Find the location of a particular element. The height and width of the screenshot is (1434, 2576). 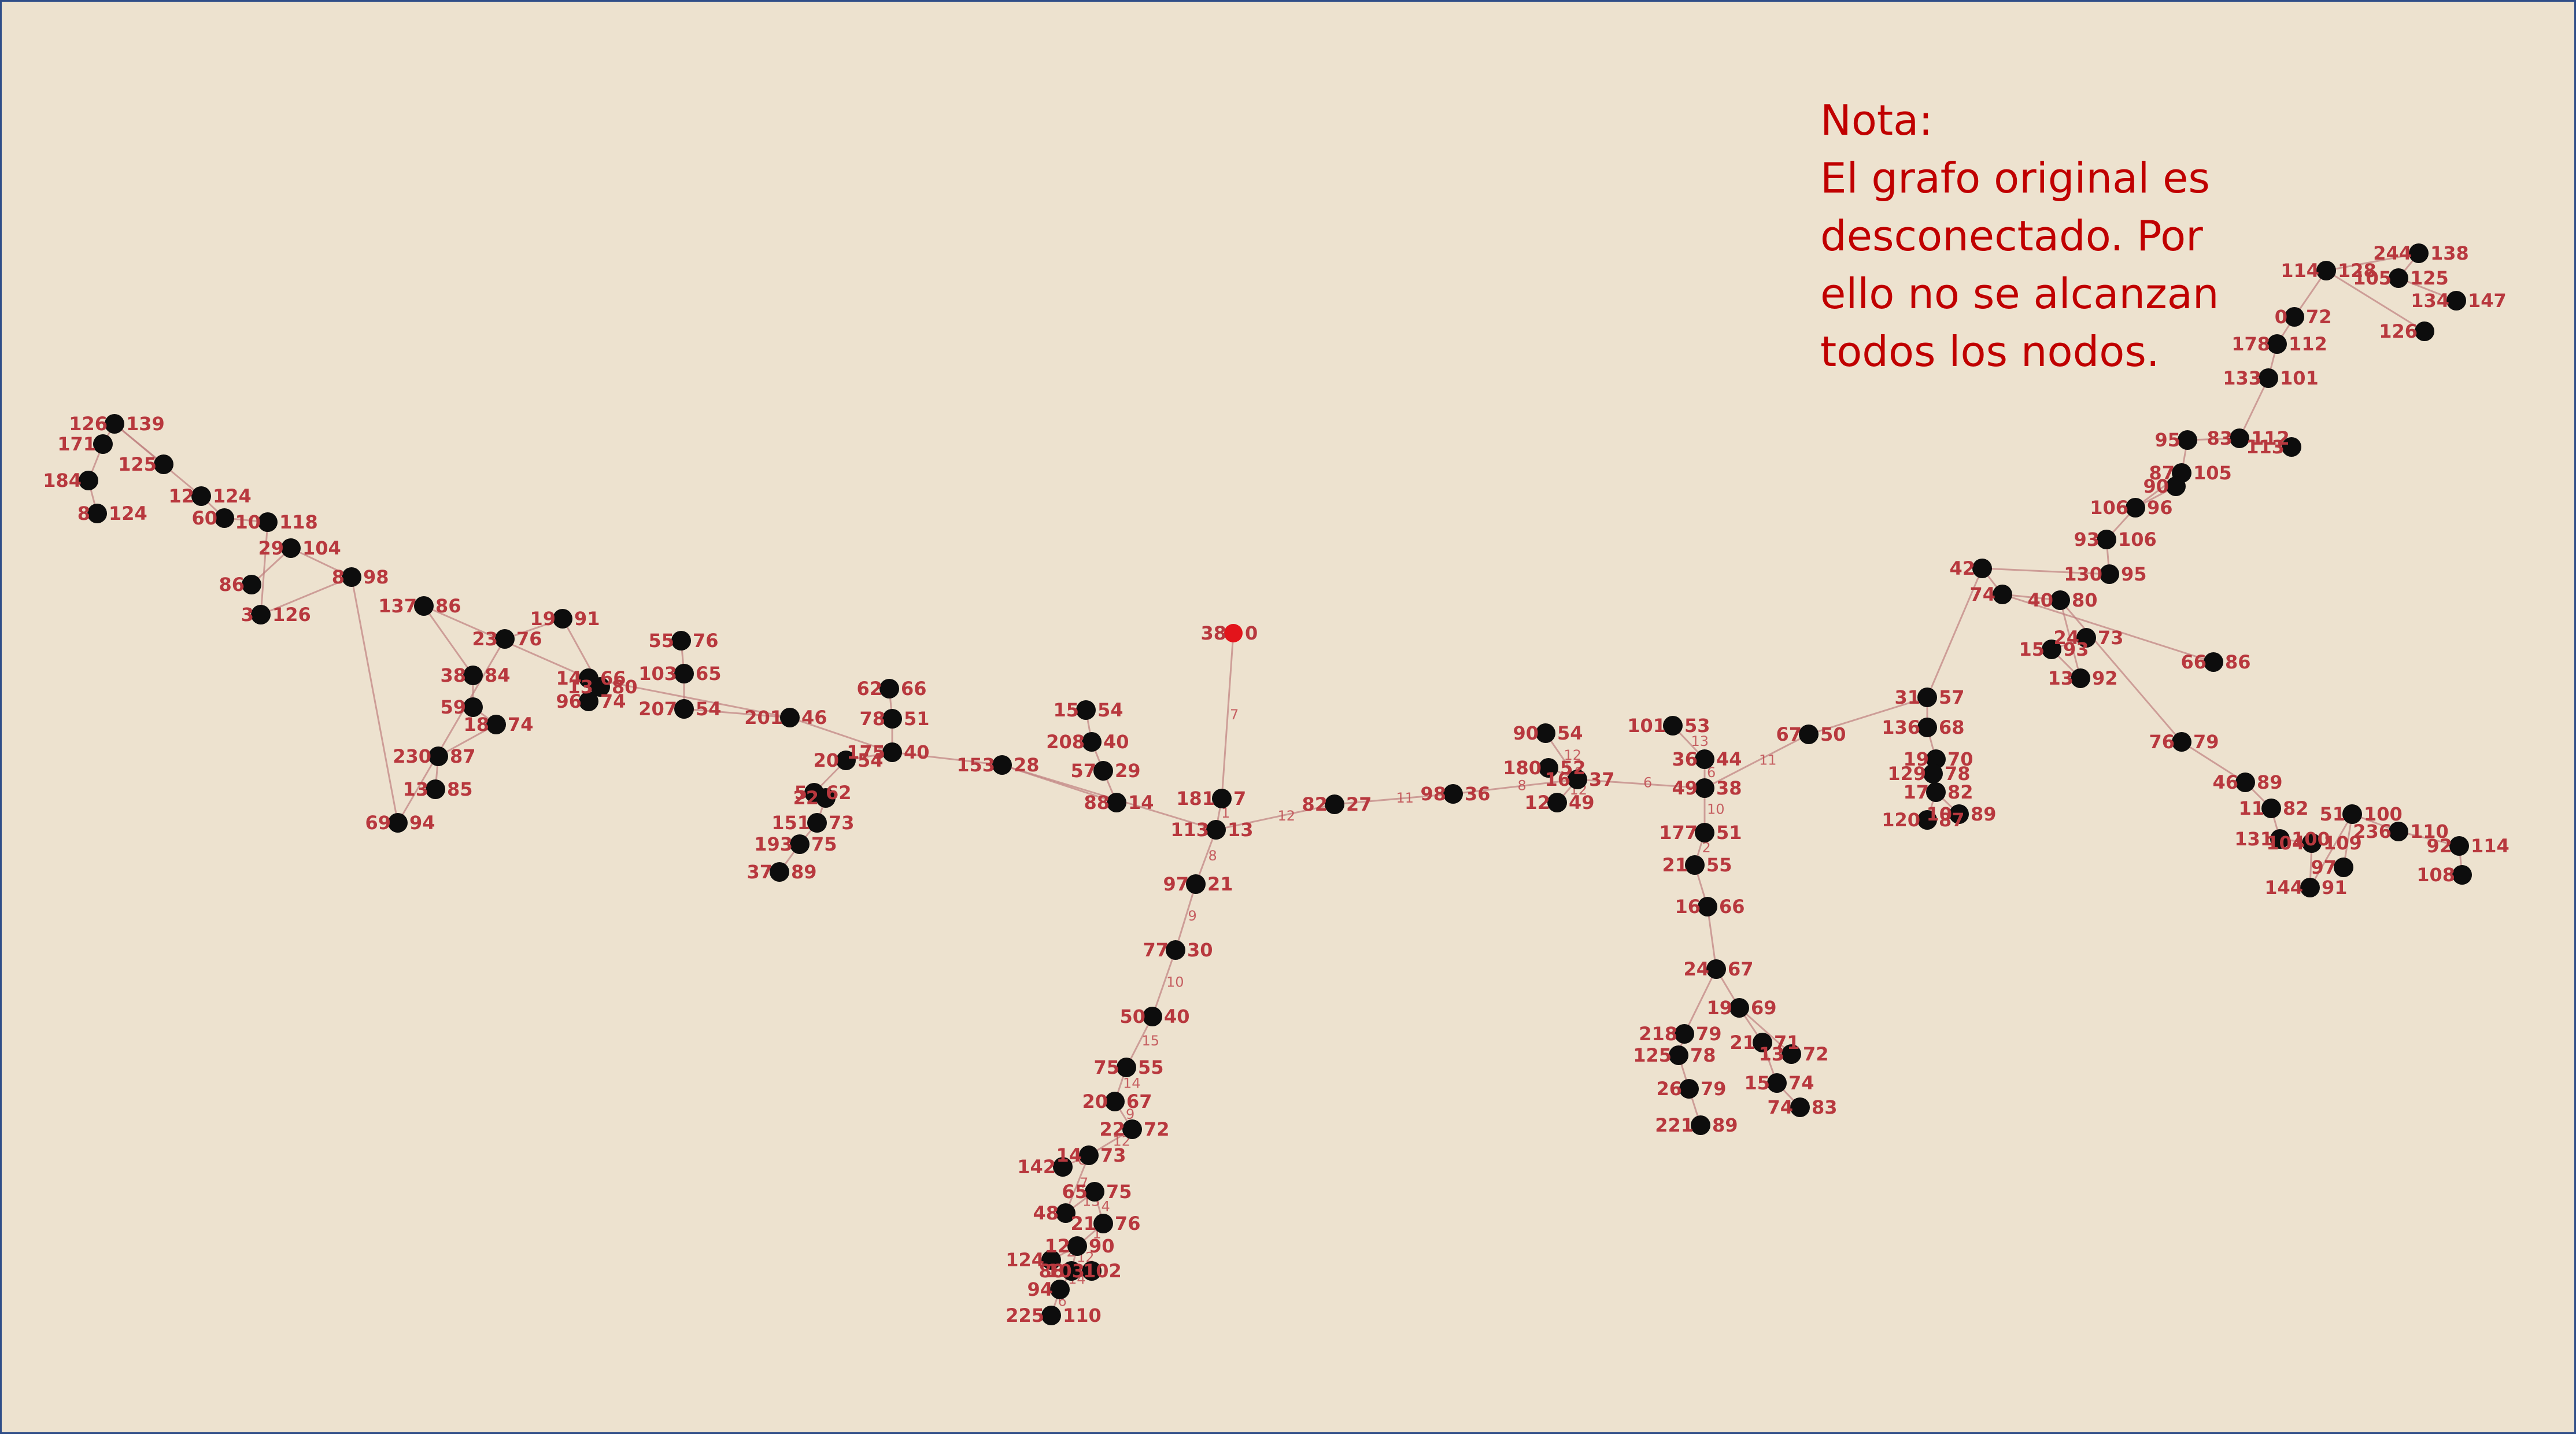

node-id-label: 13 is located at coordinates (415, 789).